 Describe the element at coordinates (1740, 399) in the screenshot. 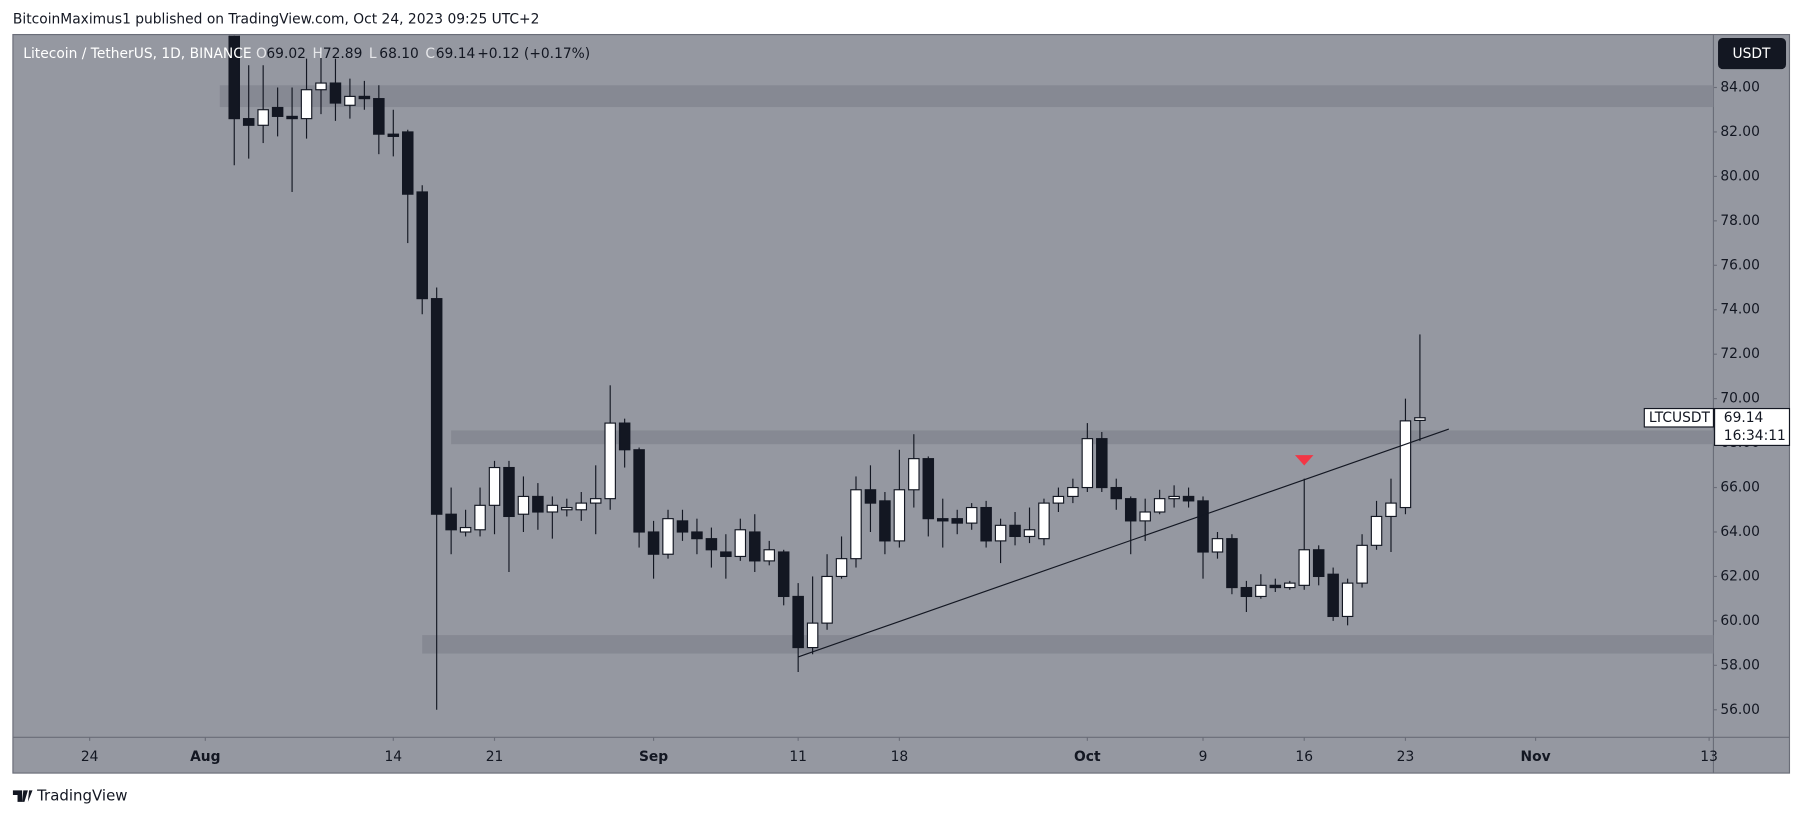

I see `y-tick-label: 70.00` at that location.